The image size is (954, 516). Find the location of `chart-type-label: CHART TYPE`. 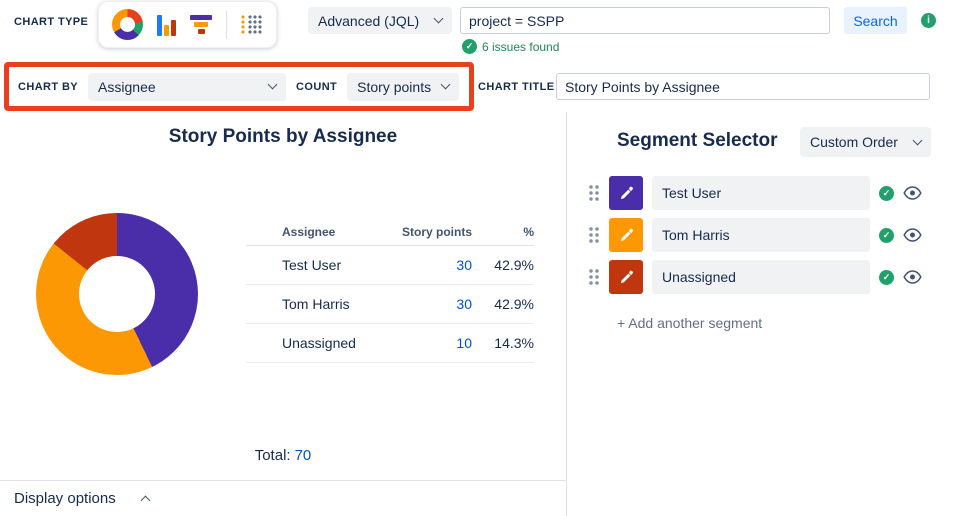

chart-type-label: CHART TYPE is located at coordinates (51, 22).